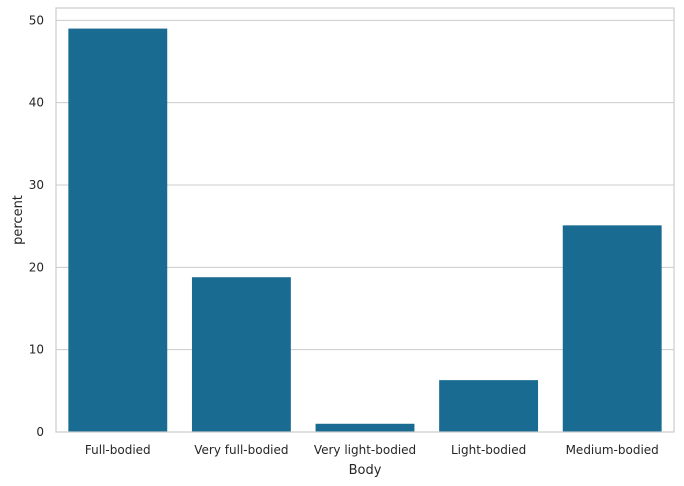  I want to click on y-tick-label: 0, so click(40, 432).